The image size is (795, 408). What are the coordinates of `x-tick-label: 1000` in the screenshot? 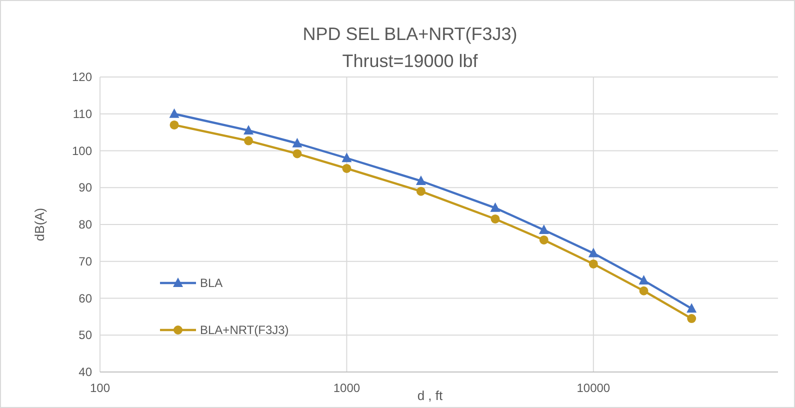 It's located at (346, 388).